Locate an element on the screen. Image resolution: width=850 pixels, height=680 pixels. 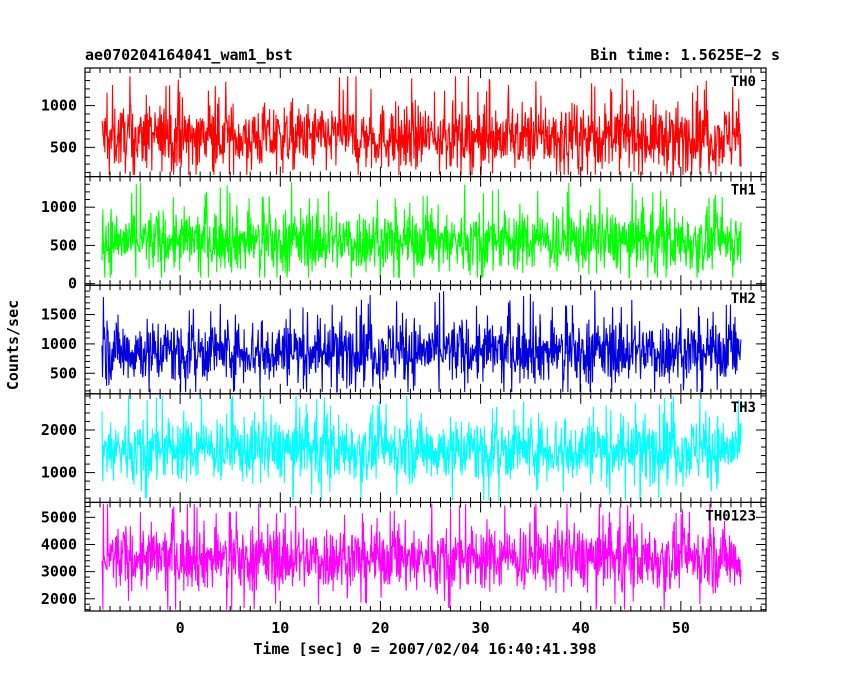
panel-th1: 0 500 1000 TH1 is located at coordinates (404, 234).